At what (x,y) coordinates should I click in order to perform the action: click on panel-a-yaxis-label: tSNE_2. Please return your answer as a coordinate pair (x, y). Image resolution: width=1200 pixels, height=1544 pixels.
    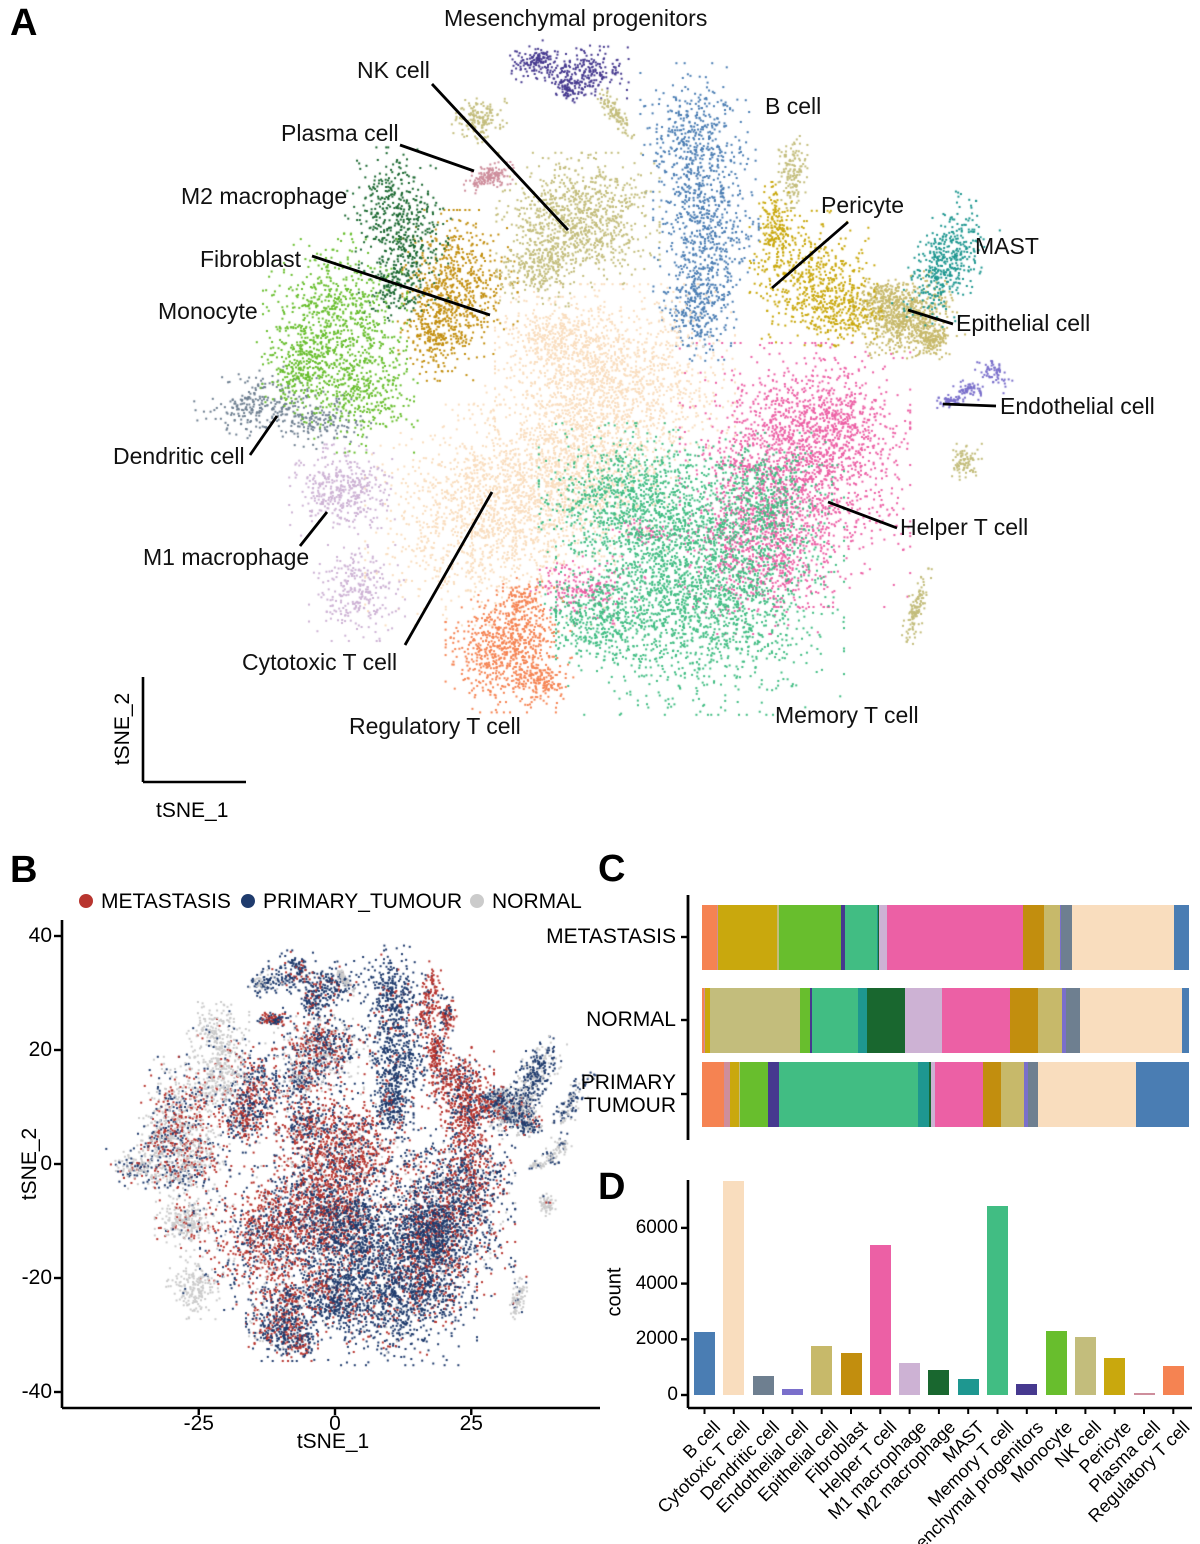
    Looking at the image, I should click on (123, 729).